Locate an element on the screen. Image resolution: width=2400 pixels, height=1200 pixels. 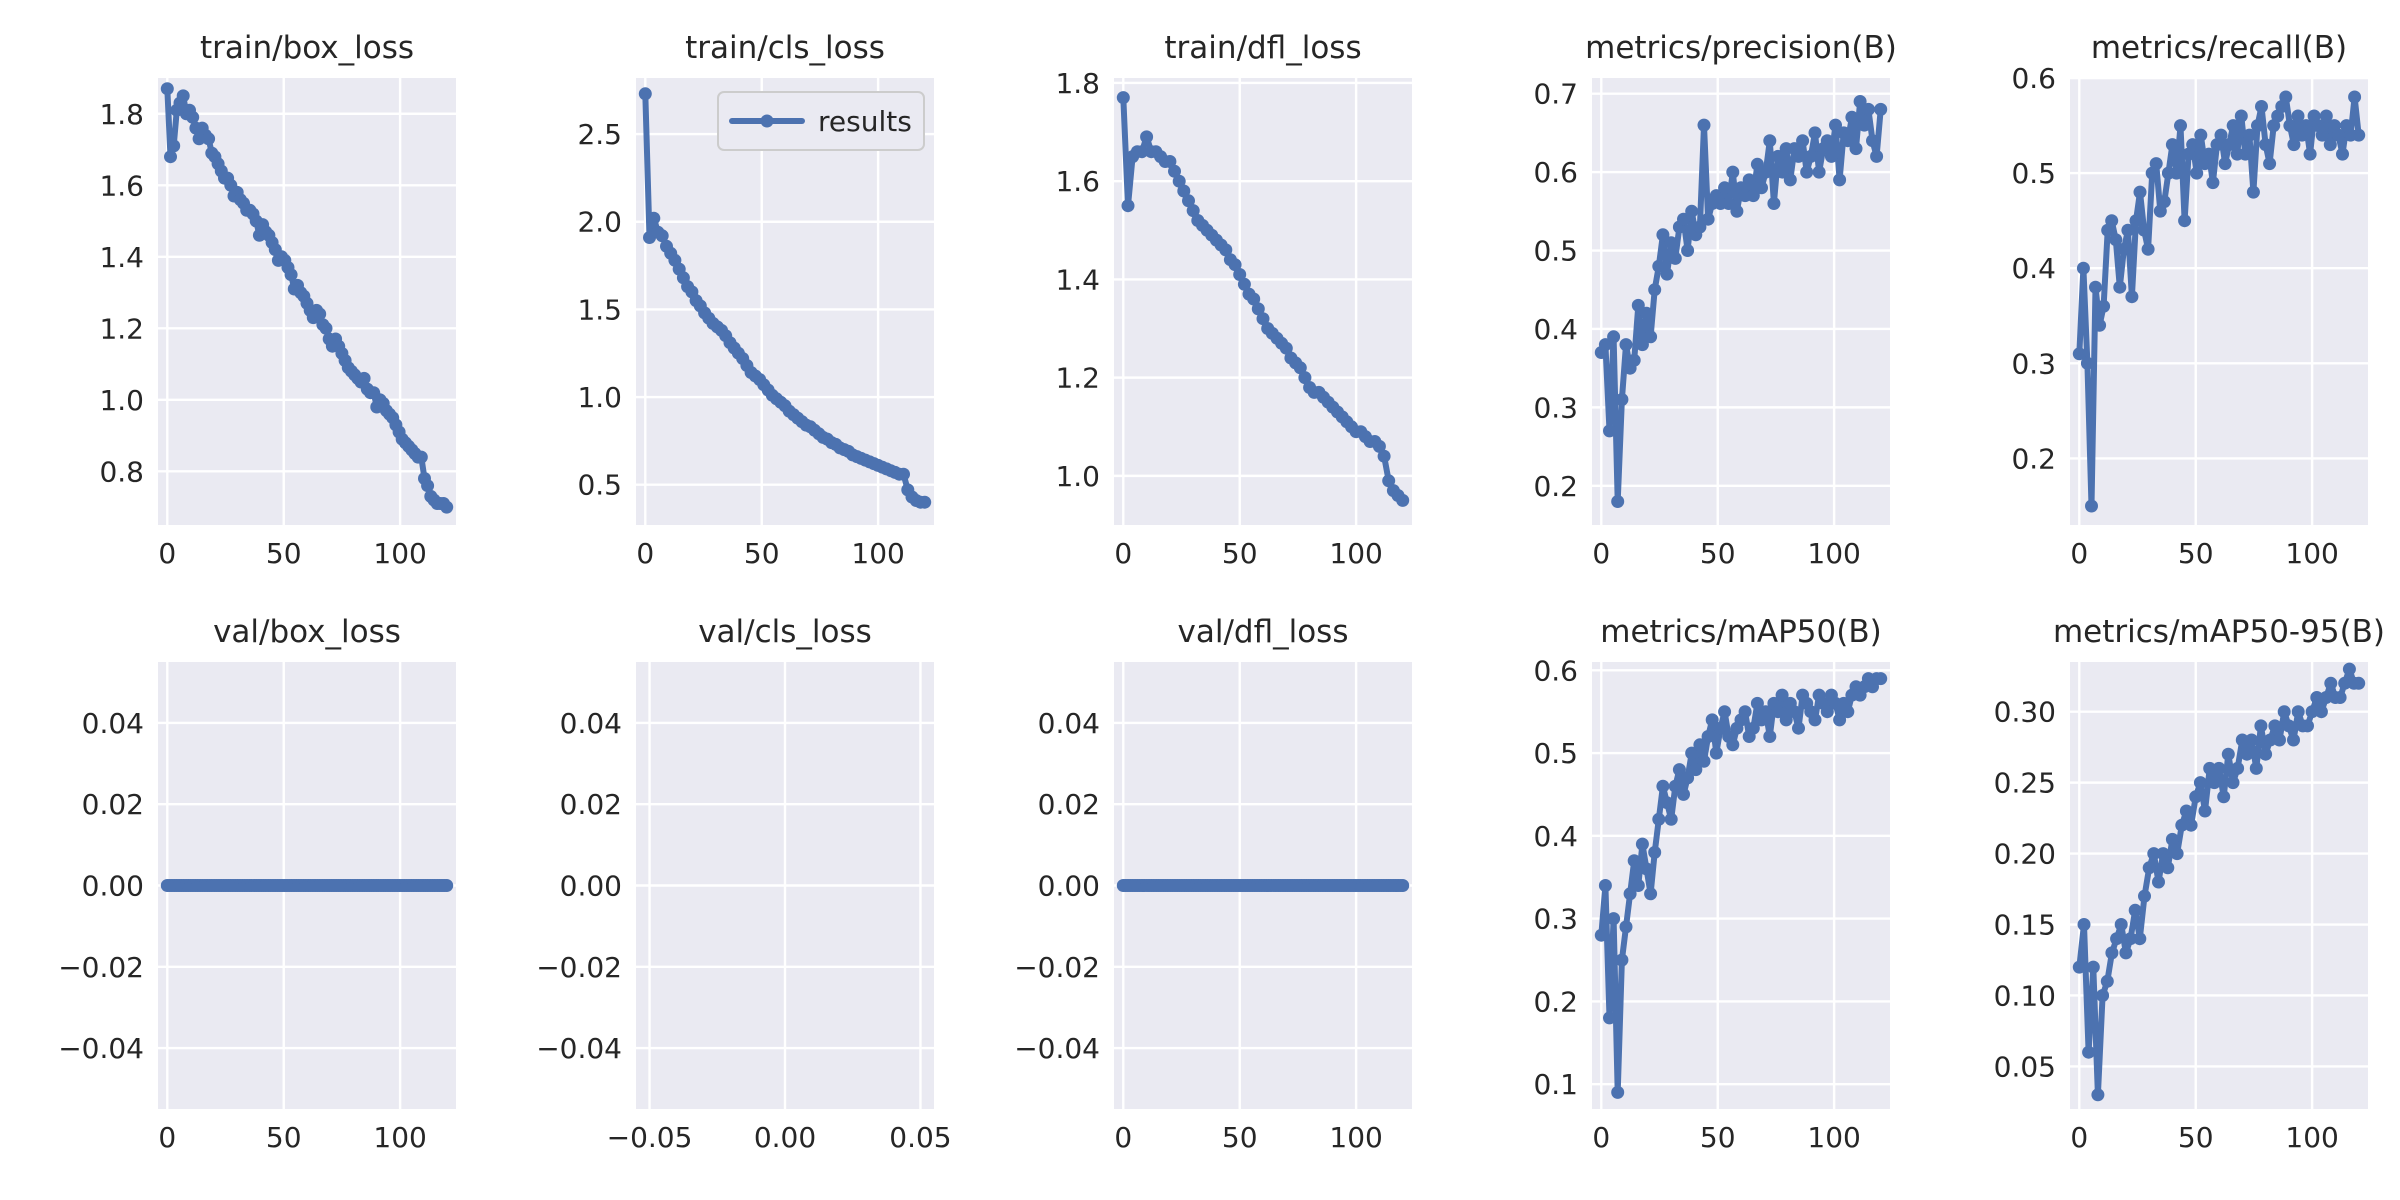
y-tick-label: 2.0 is located at coordinates (599, 222).